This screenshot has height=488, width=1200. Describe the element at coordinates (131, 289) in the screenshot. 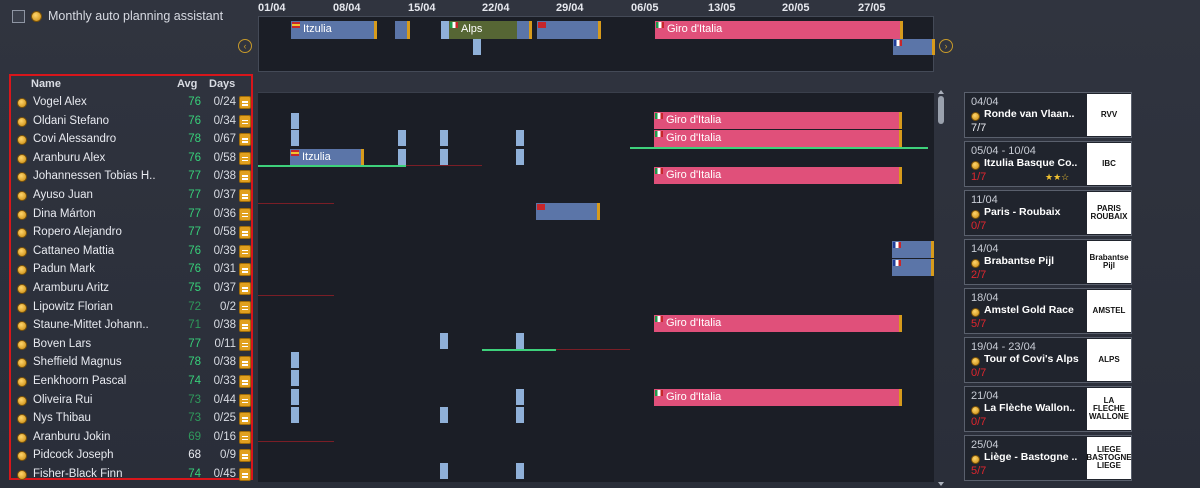

I see `rider-row: Aramburu Aritz 75 0/37` at that location.